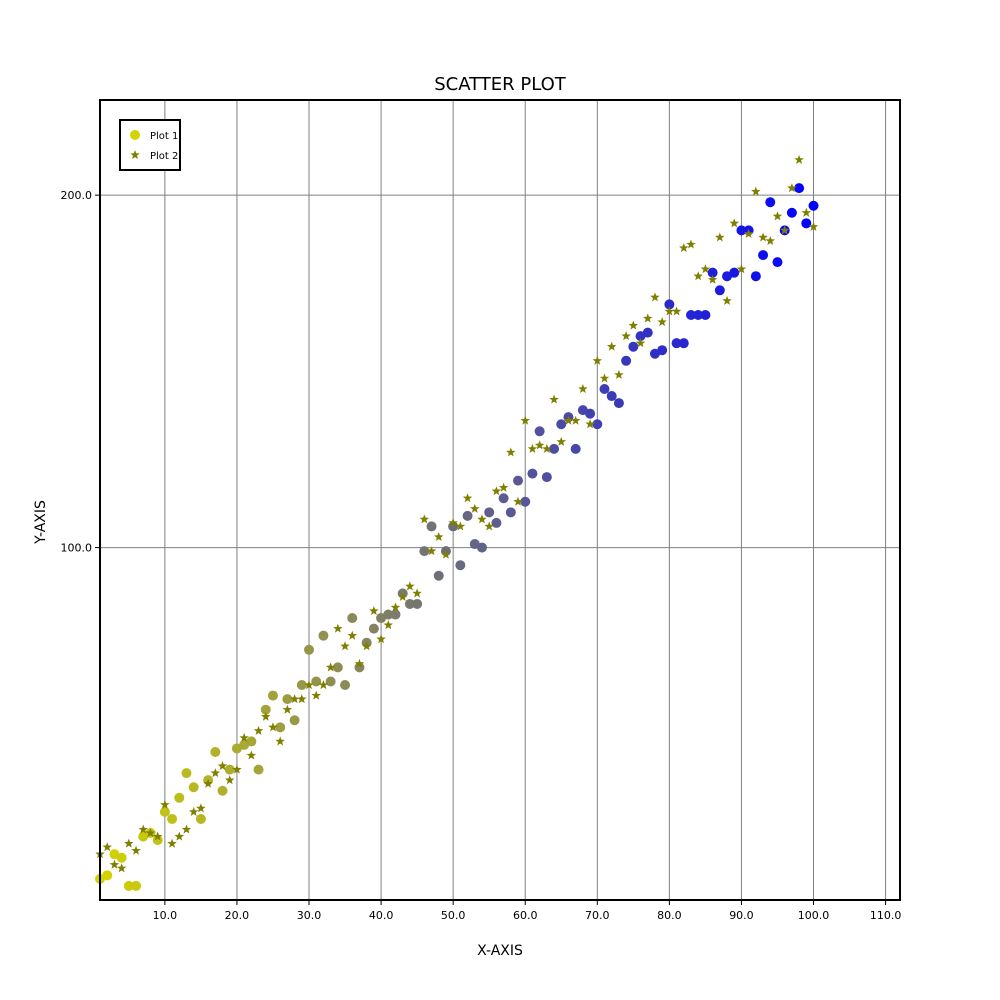 The image size is (1000, 1000). I want to click on x-tick-label: 110.0, so click(886, 915).